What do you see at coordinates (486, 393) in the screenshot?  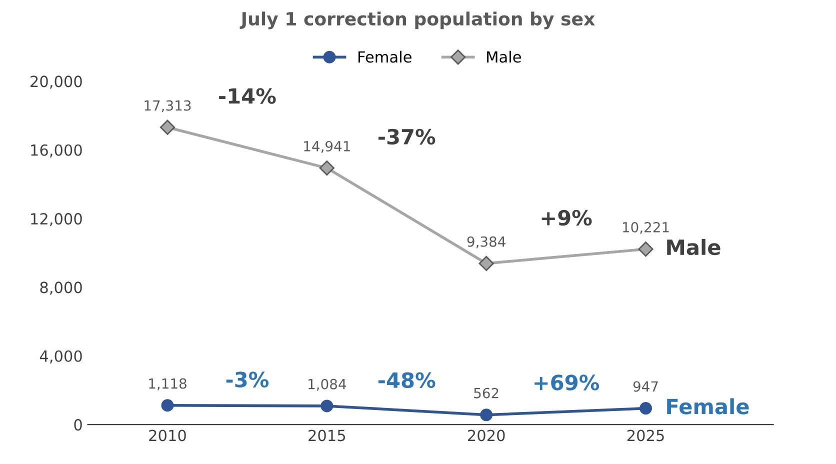 I see `data-label: 562` at bounding box center [486, 393].